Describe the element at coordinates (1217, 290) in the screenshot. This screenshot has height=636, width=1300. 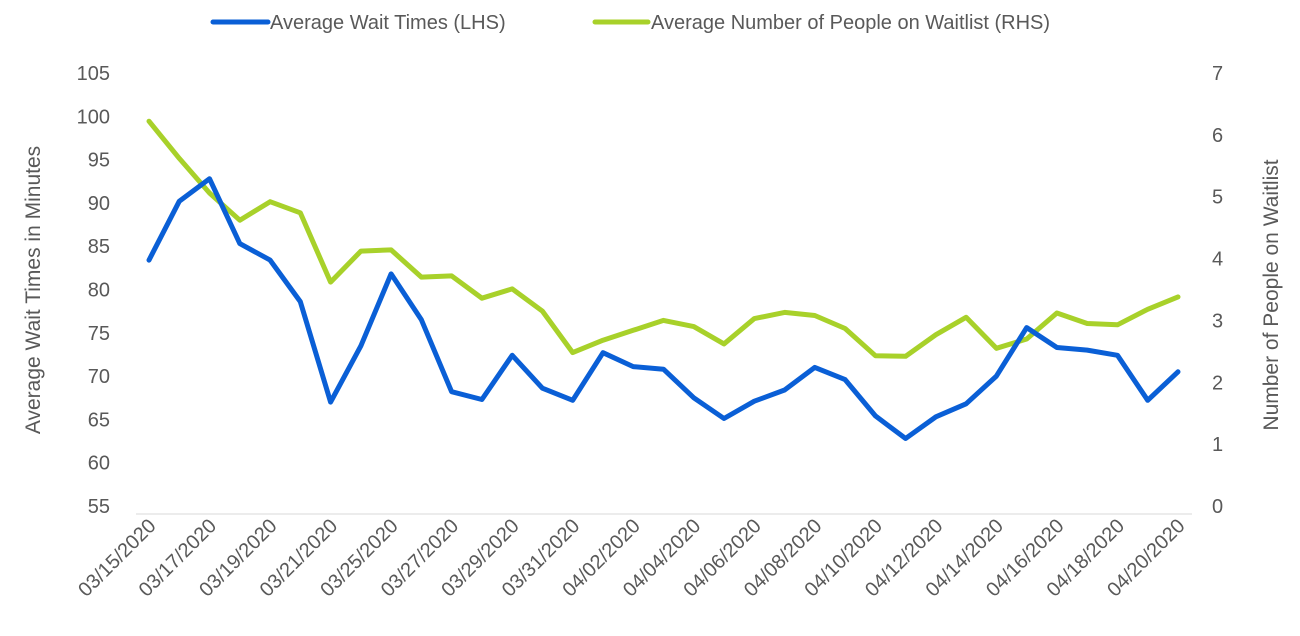
I see `y2-axis-ticks: 0 1 2 3 4 5 6 7` at that location.